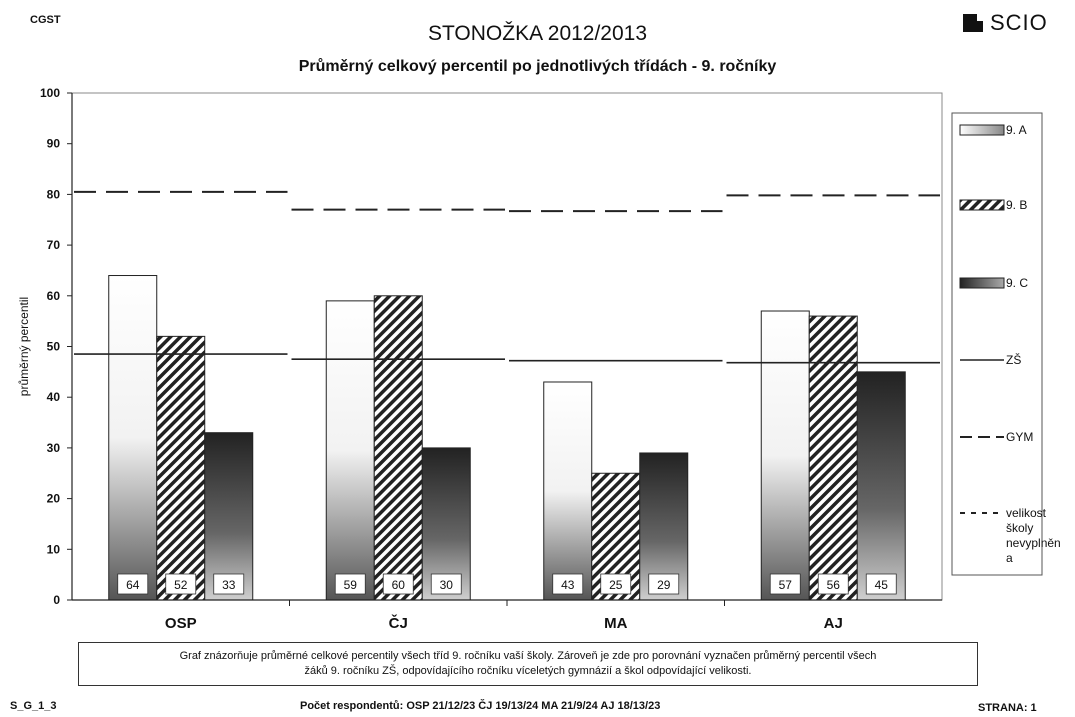 This screenshot has height=717, width=1075. Describe the element at coordinates (54, 448) in the screenshot. I see `y-tick-label: 30` at that location.